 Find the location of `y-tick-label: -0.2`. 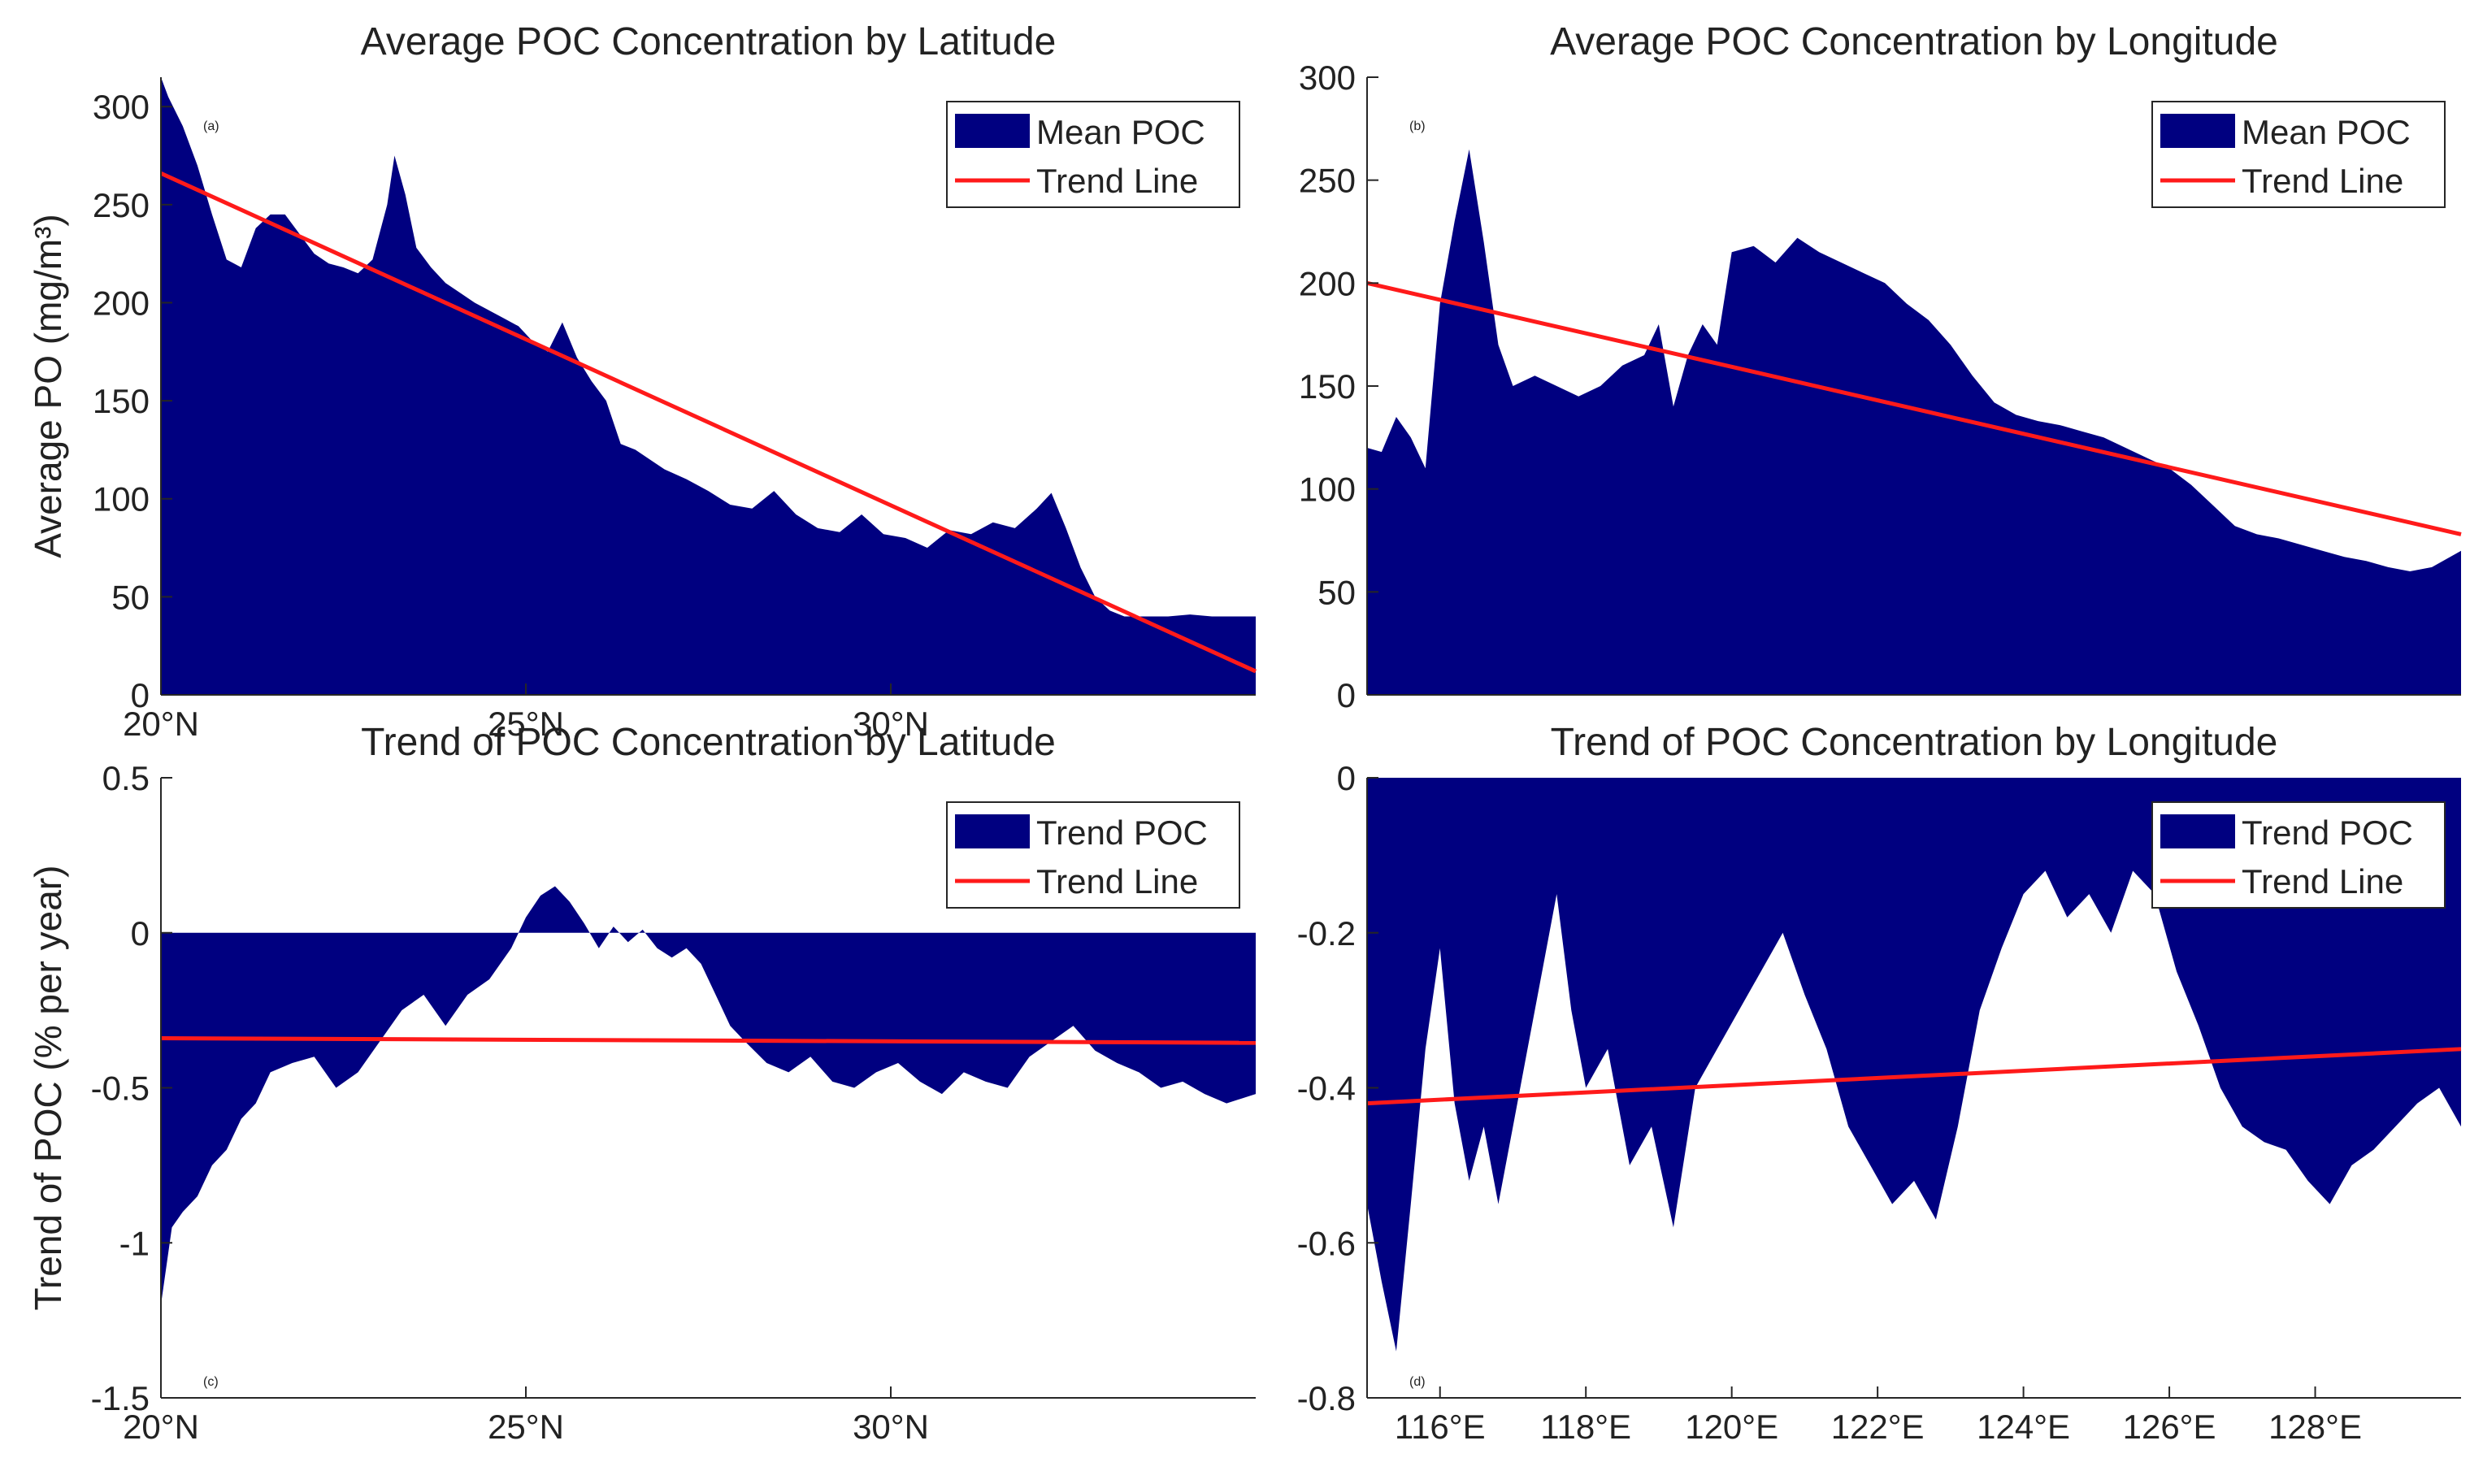

y-tick-label: -0.2 is located at coordinates (1326, 933).